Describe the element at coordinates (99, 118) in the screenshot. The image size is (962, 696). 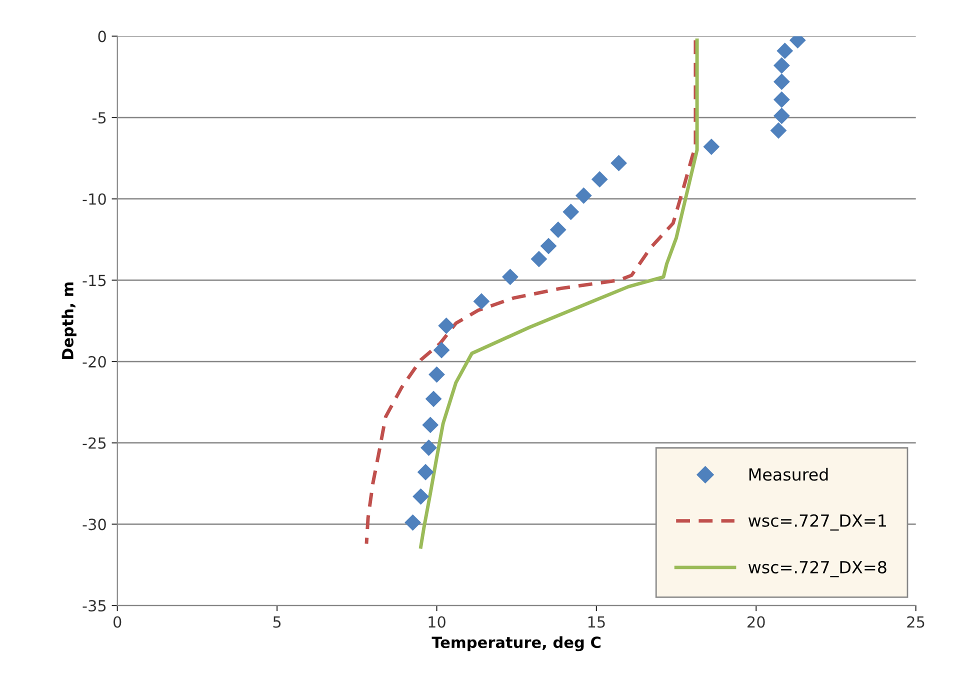
I see `y-tick-label: -5` at that location.